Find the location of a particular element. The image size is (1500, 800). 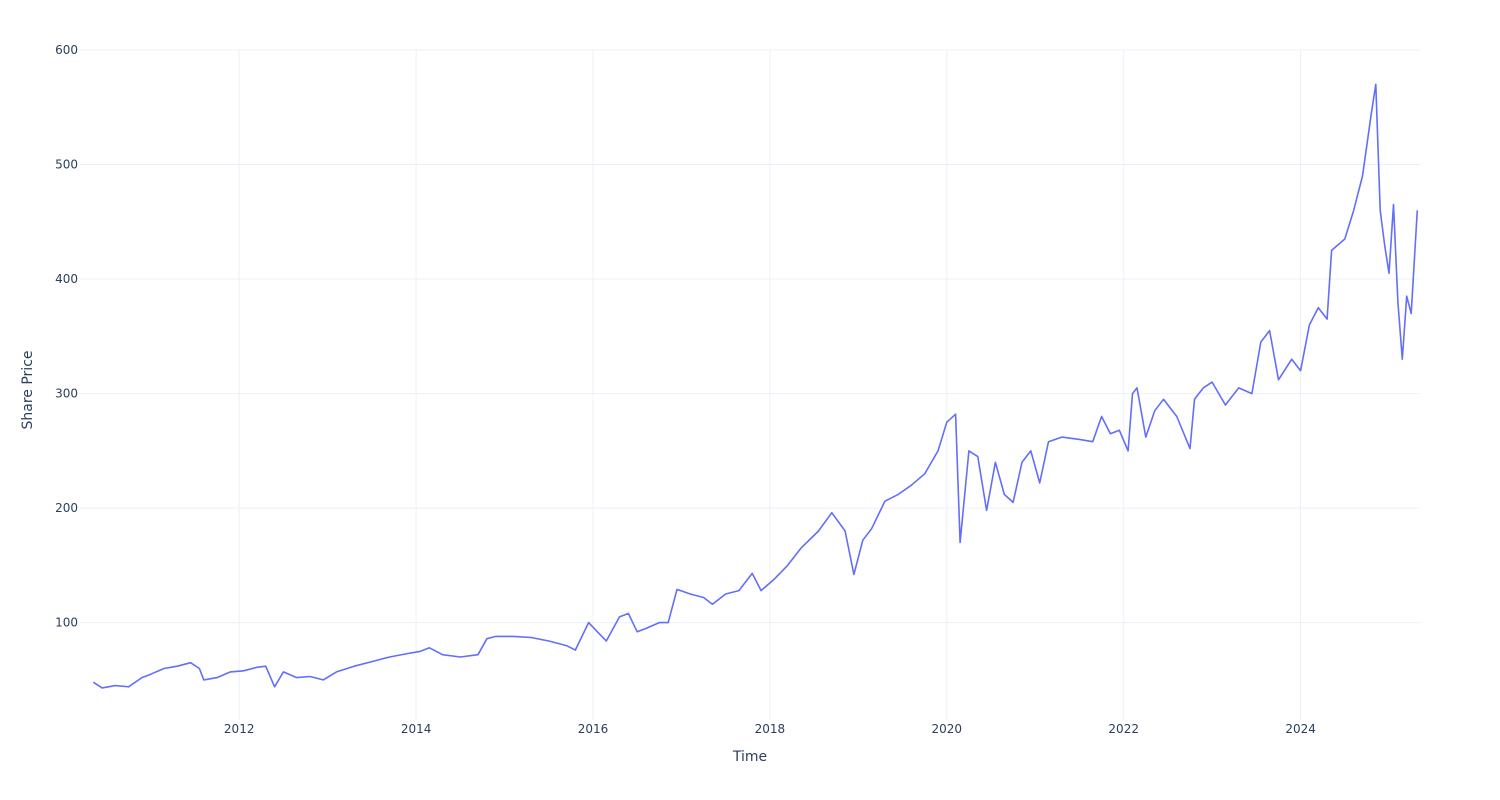

x-tick-label: 2018 is located at coordinates (770, 729).